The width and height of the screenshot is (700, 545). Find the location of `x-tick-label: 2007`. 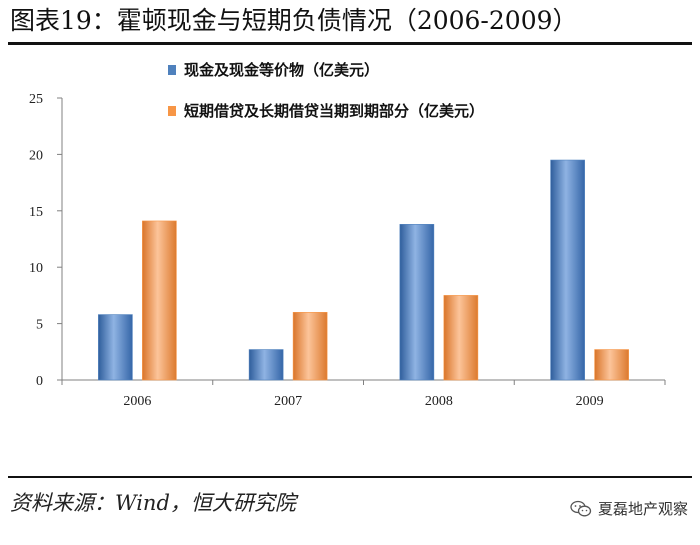

x-tick-label: 2007 is located at coordinates (288, 401).